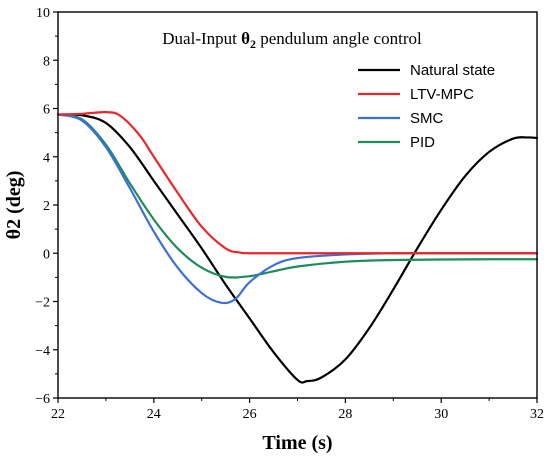 The height and width of the screenshot is (458, 550). What do you see at coordinates (42, 399) in the screenshot?
I see `y-tick-label: −6` at bounding box center [42, 399].